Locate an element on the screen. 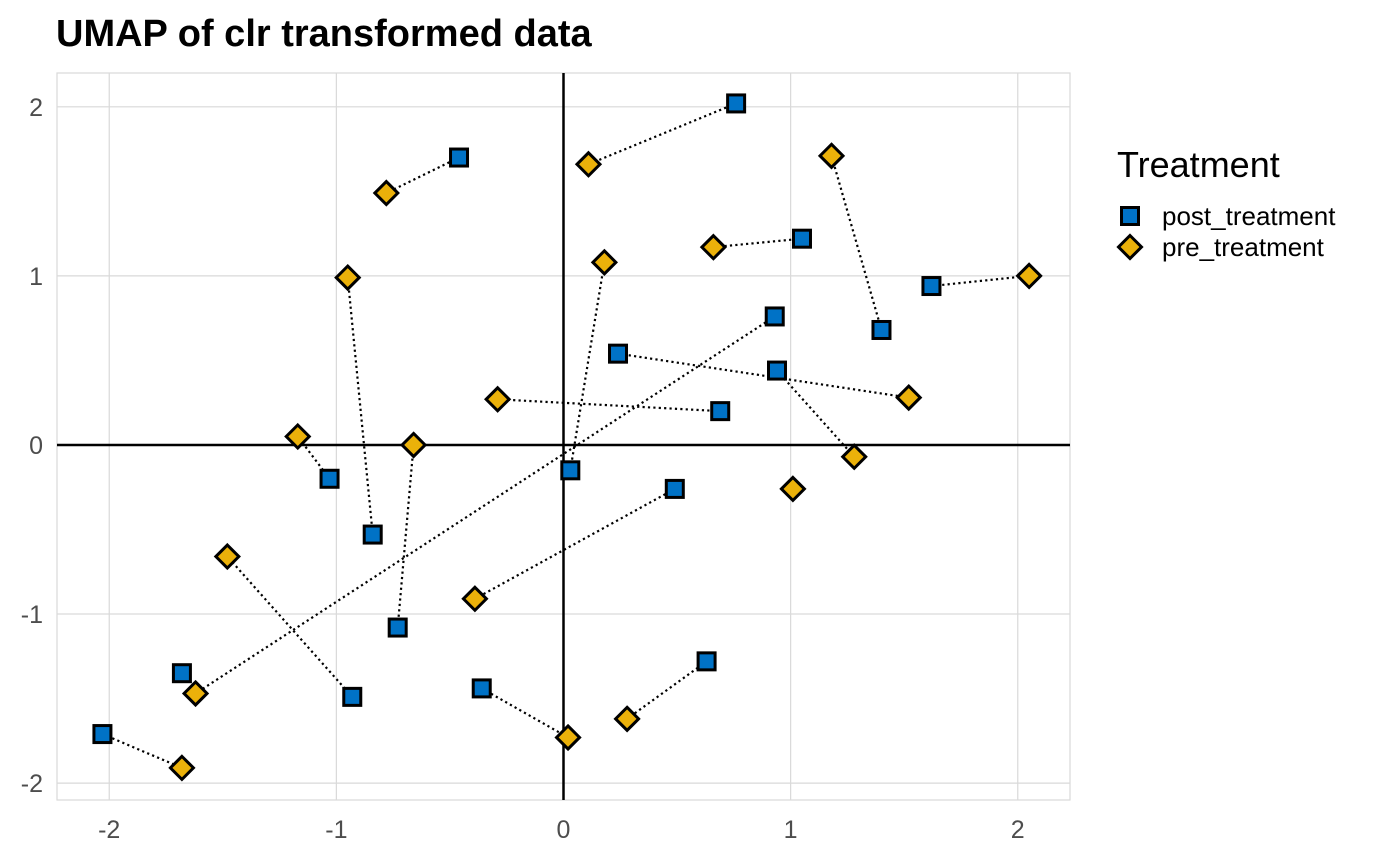 This screenshot has width=1400, height=860. y-tick-label: 1 is located at coordinates (36, 277).